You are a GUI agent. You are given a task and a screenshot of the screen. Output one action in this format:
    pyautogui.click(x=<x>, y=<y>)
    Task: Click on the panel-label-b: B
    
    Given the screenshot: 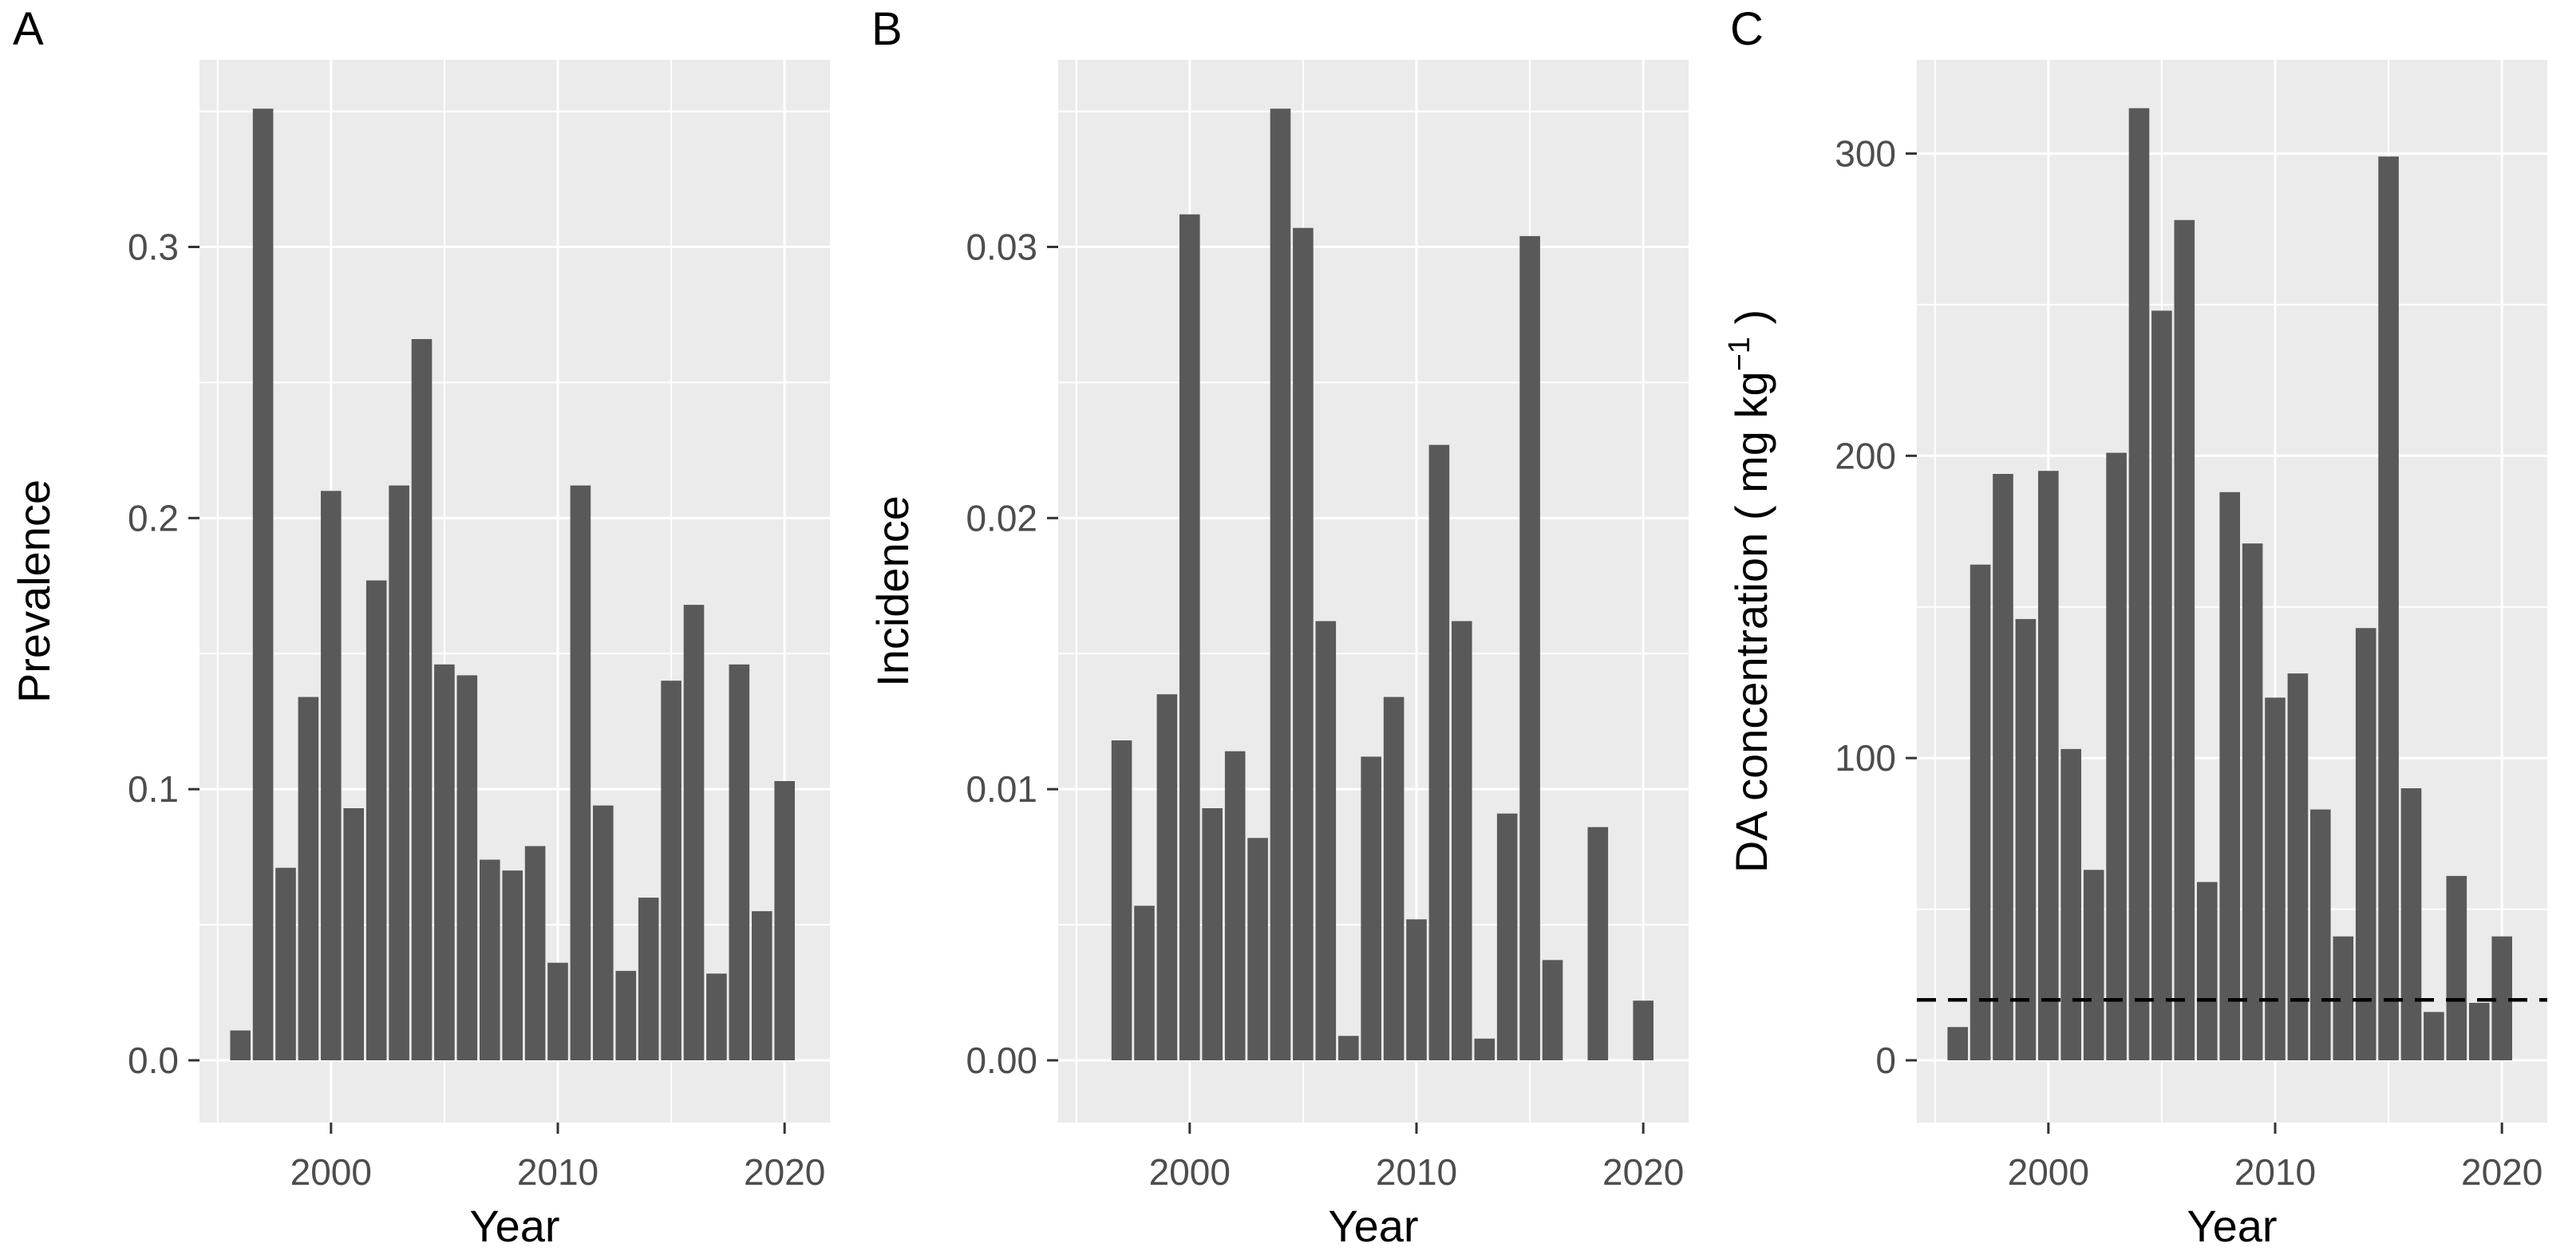 What is the action you would take?
    pyautogui.click(x=887, y=29)
    